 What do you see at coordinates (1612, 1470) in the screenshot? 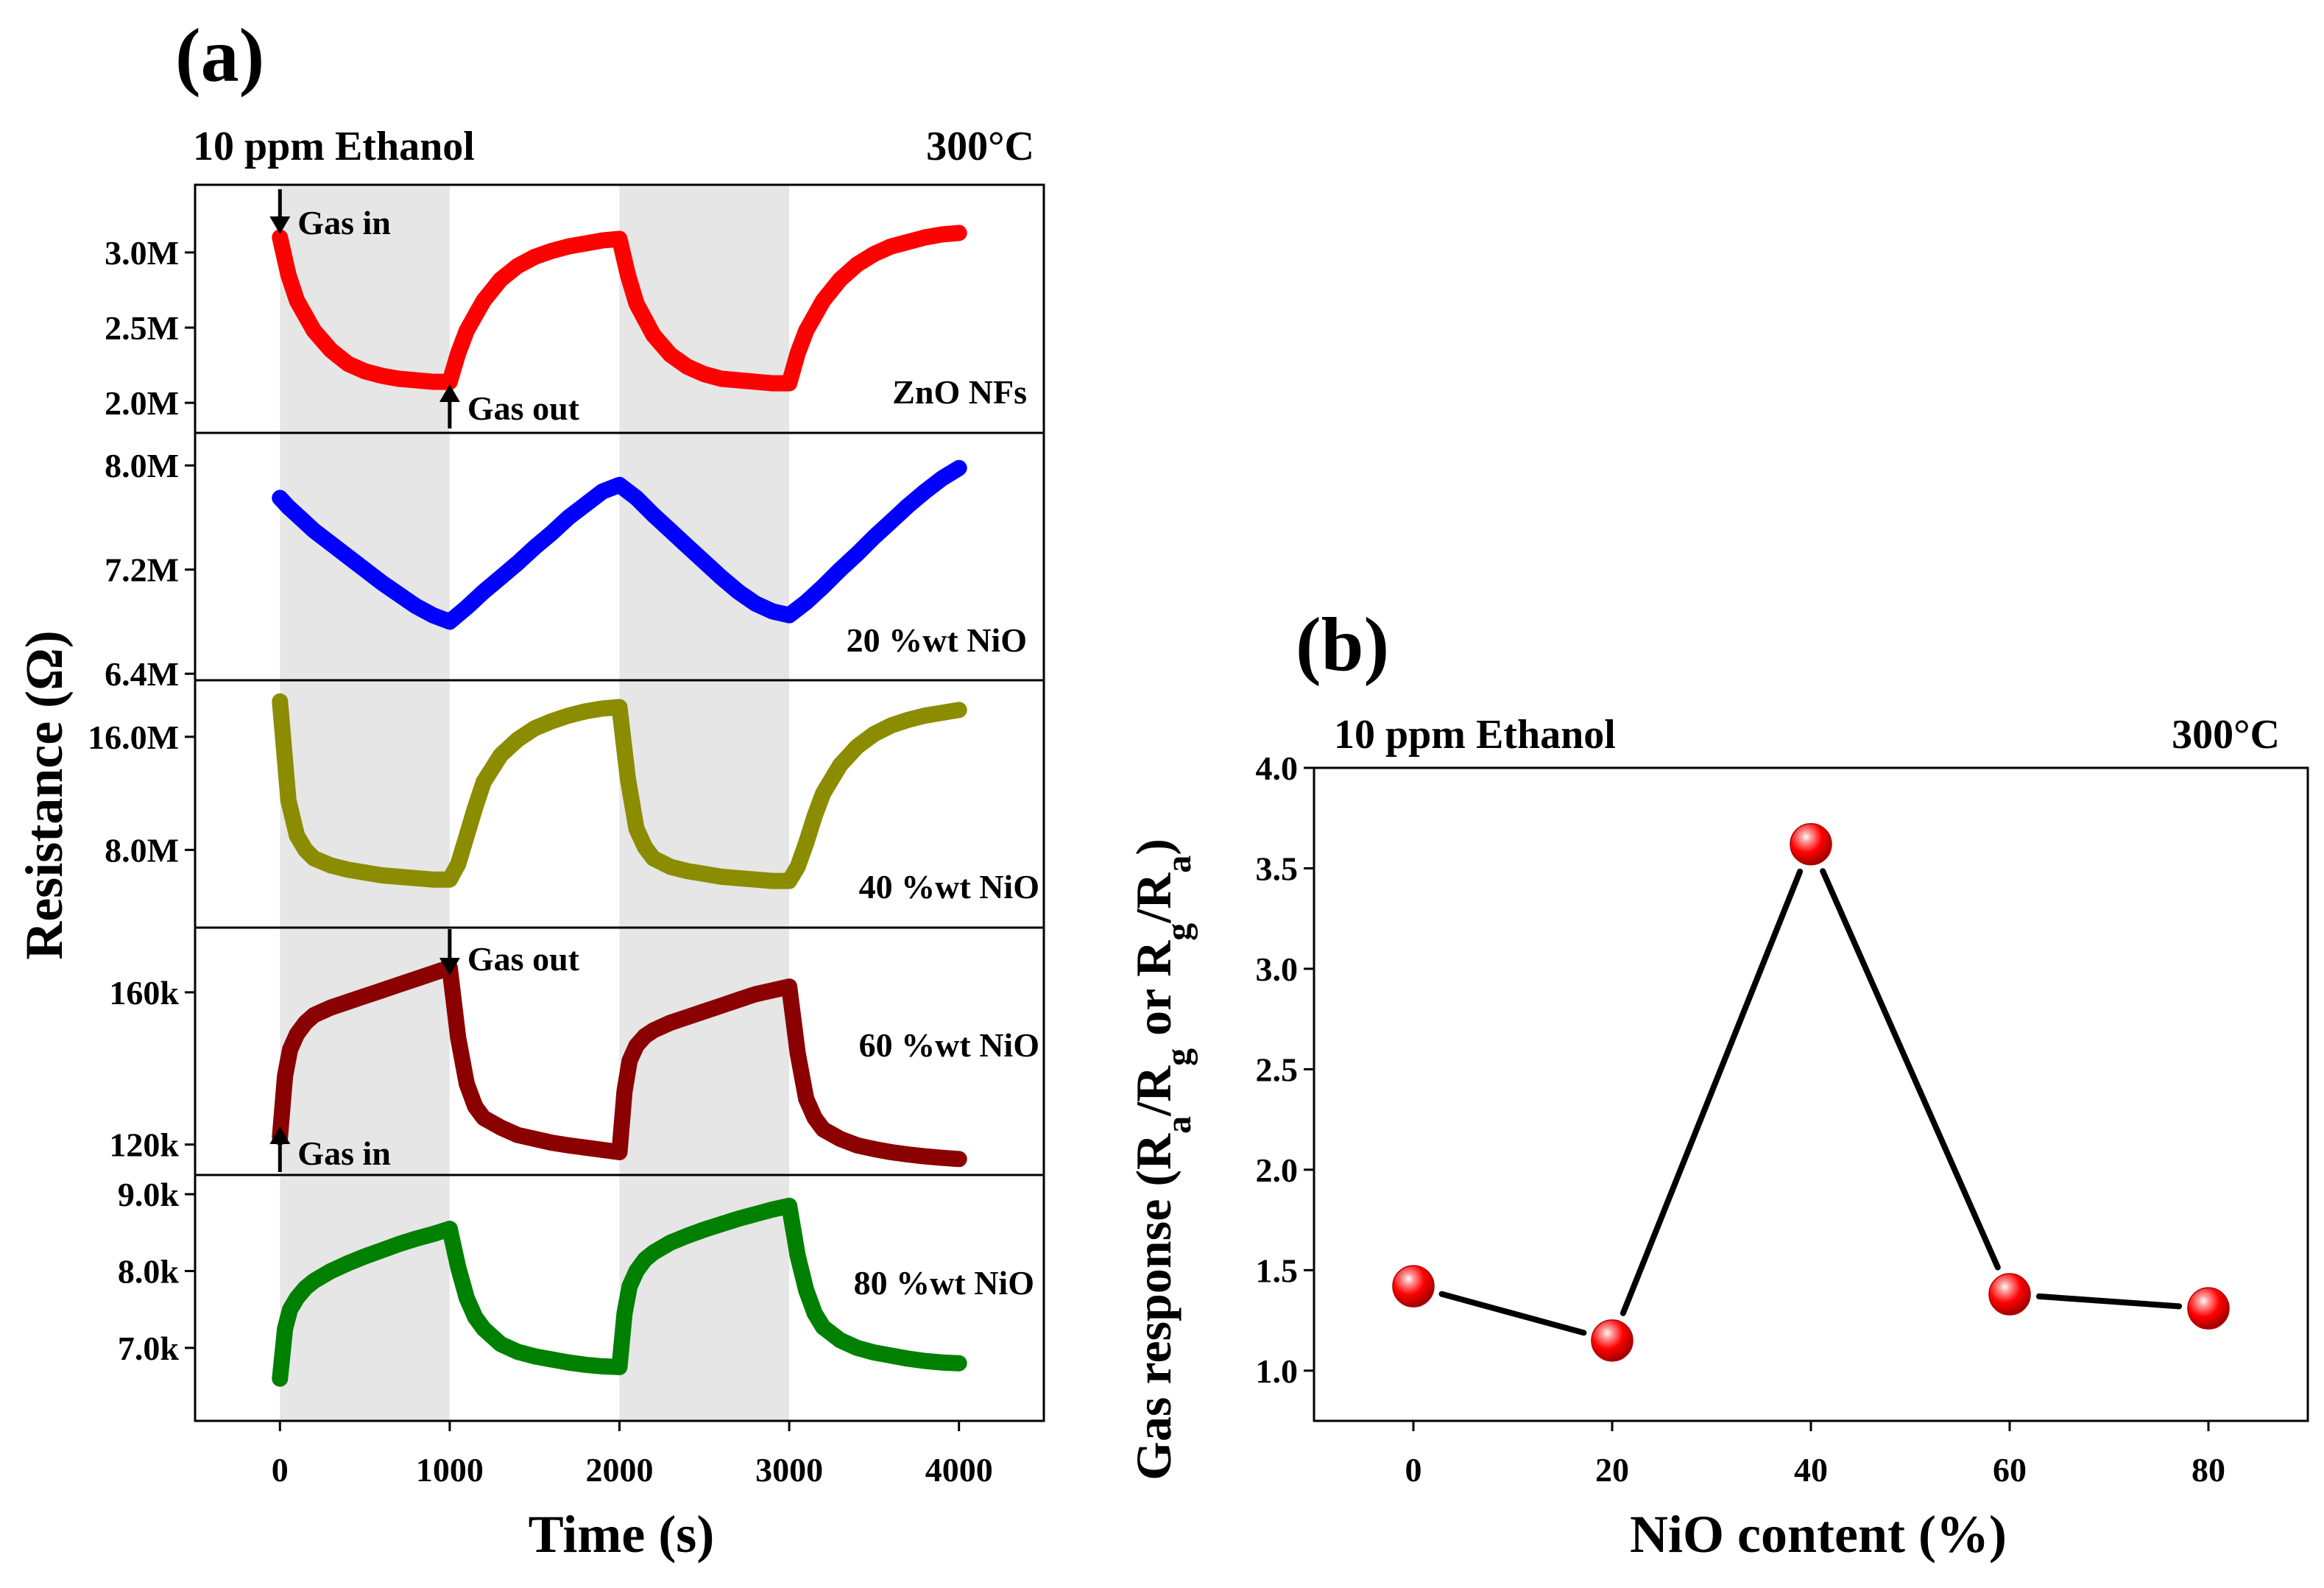
I see `x-tick-label: 20` at bounding box center [1612, 1470].